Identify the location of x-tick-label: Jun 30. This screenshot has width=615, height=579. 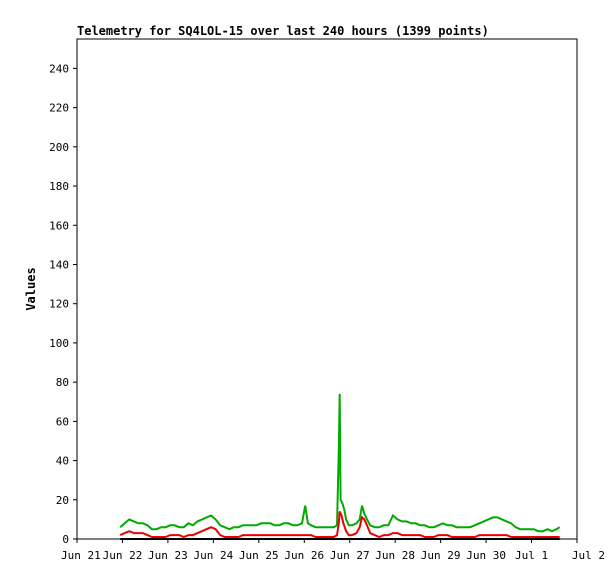
(486, 555).